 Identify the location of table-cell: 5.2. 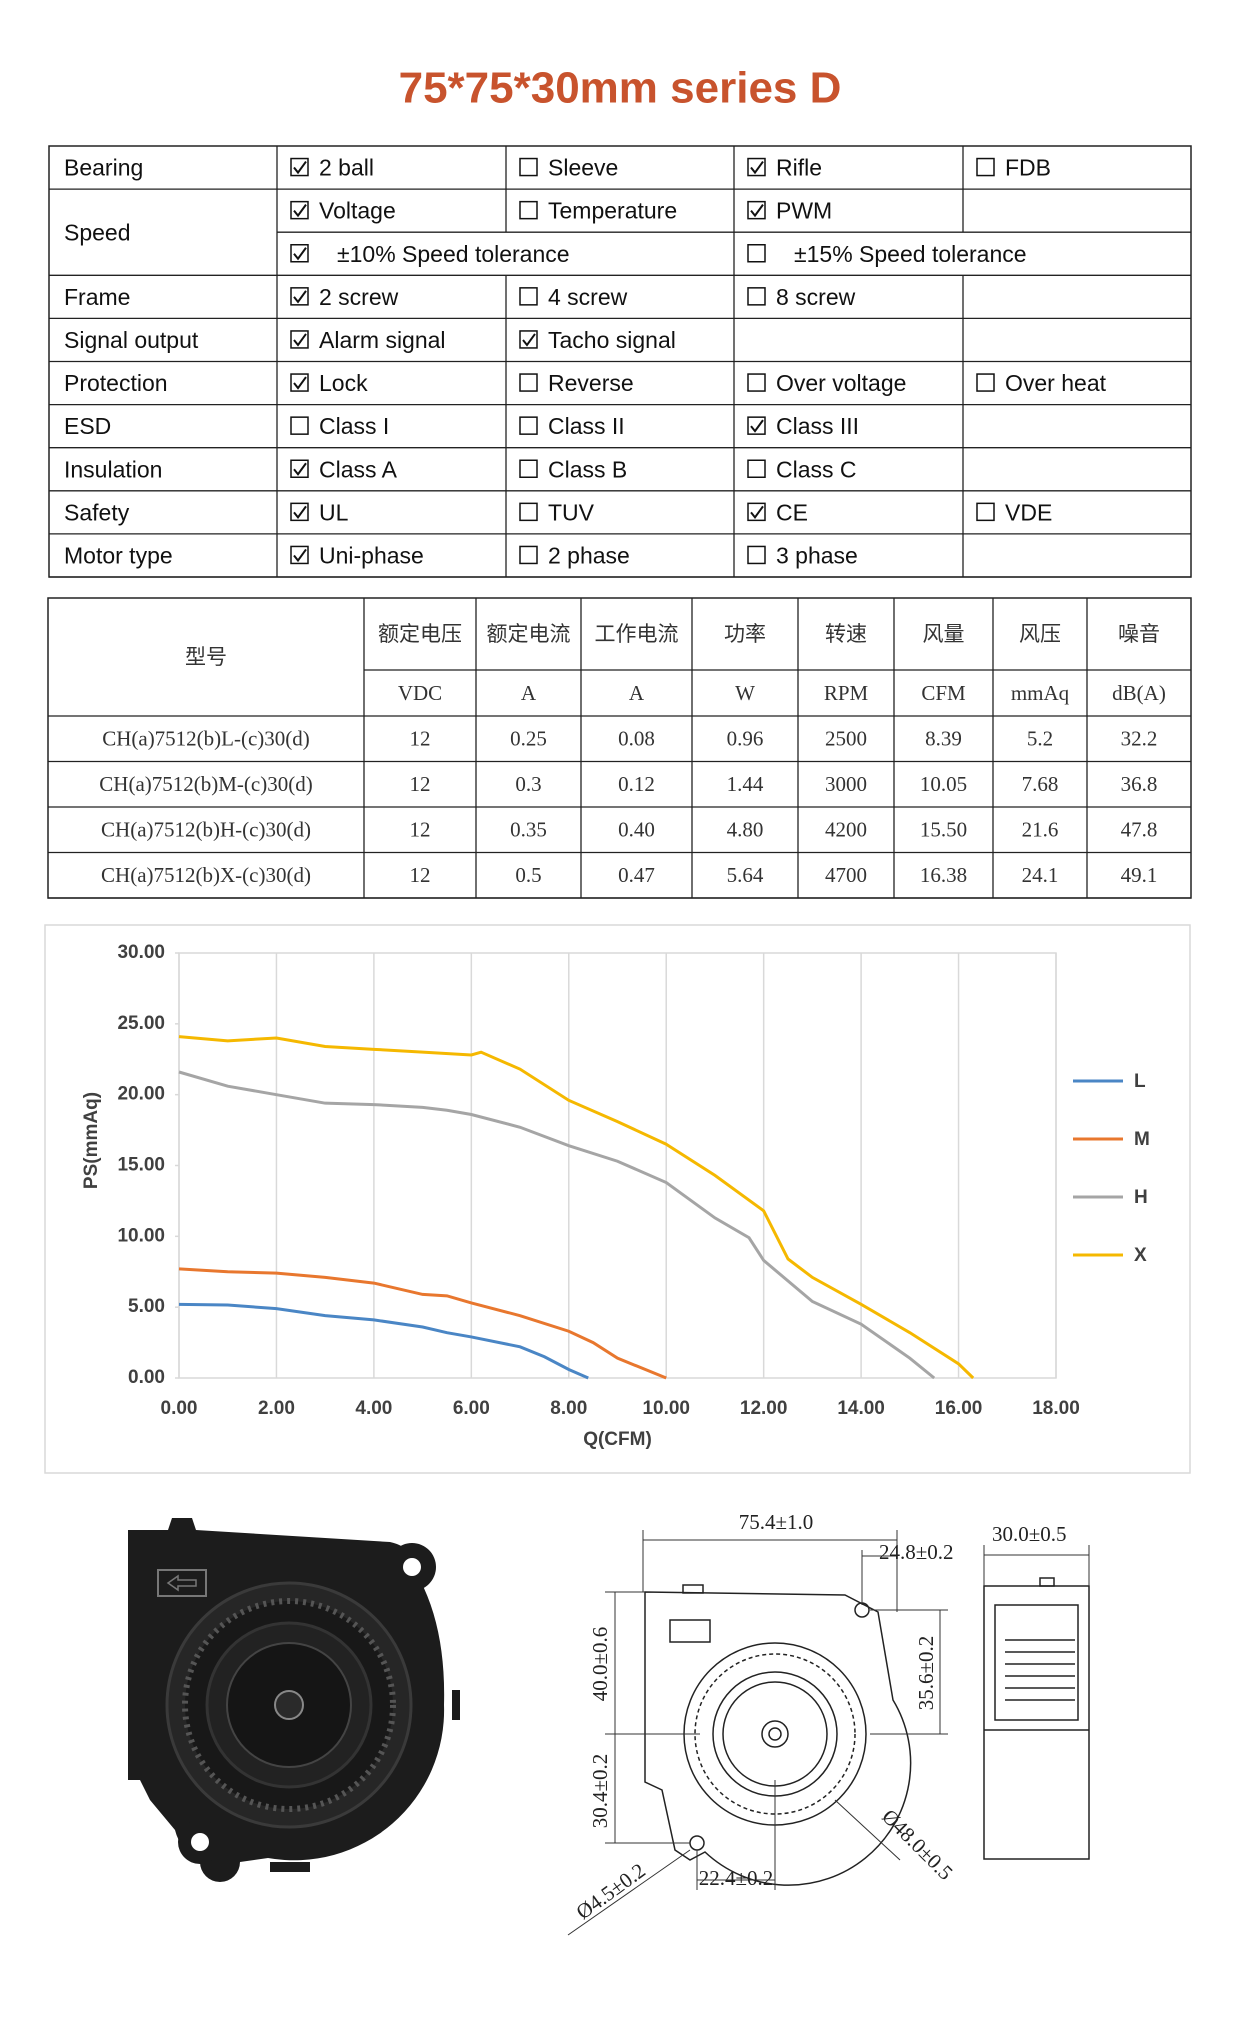
(1040, 739).